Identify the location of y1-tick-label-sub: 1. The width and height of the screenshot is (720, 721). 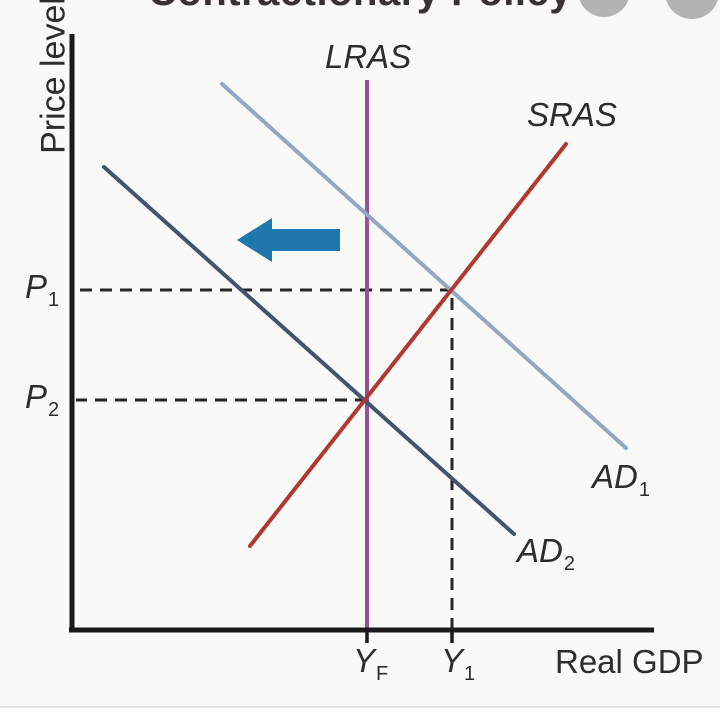
(470, 674).